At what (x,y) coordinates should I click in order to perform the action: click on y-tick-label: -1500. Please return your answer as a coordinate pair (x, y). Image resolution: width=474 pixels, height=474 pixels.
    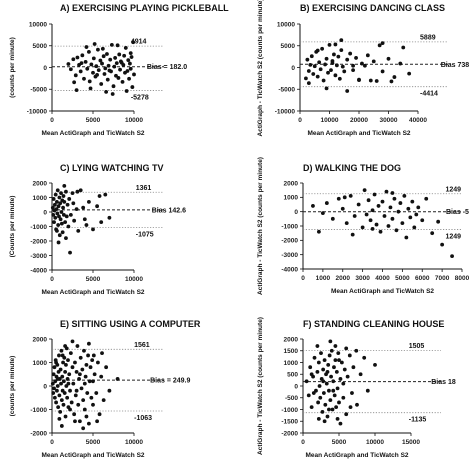
    Looking at the image, I should click on (289, 422).